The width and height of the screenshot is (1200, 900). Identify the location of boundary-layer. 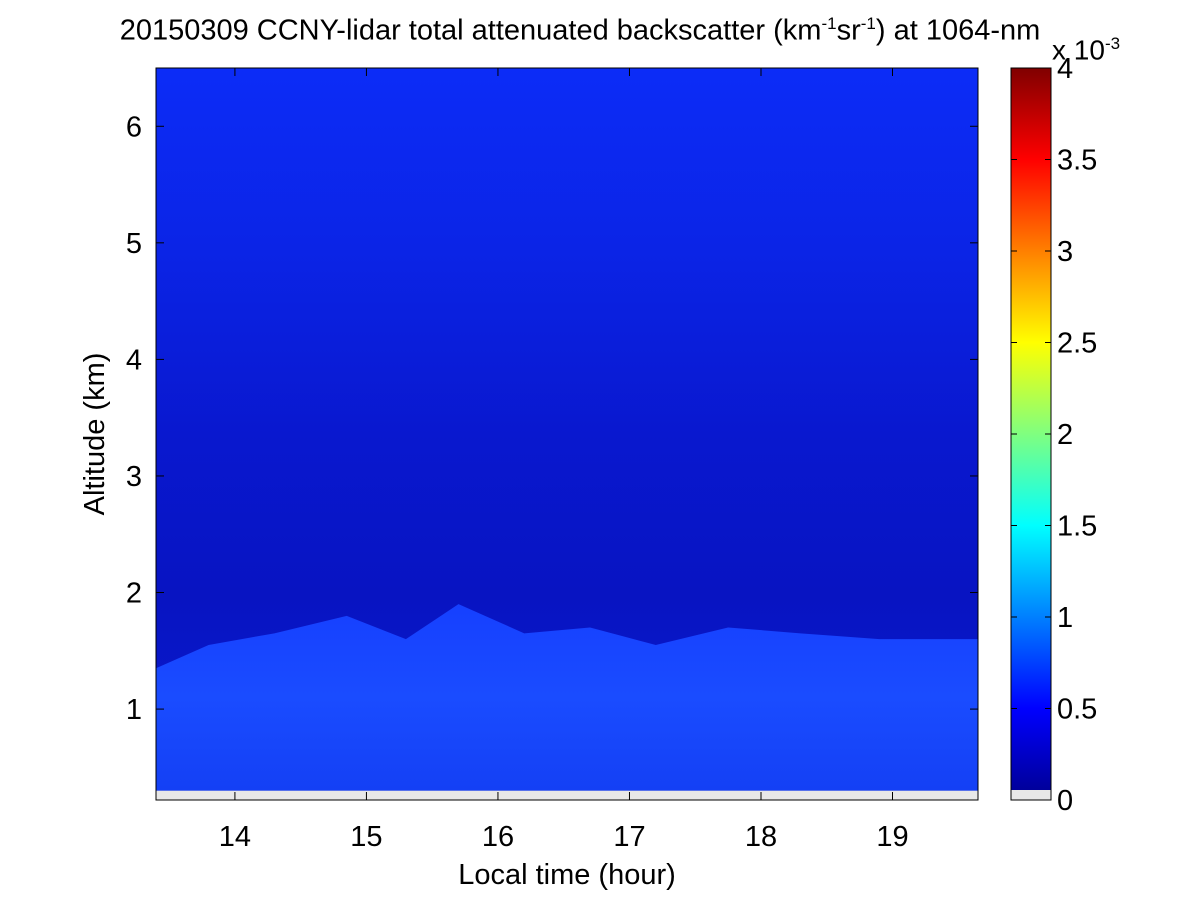
(567, 697).